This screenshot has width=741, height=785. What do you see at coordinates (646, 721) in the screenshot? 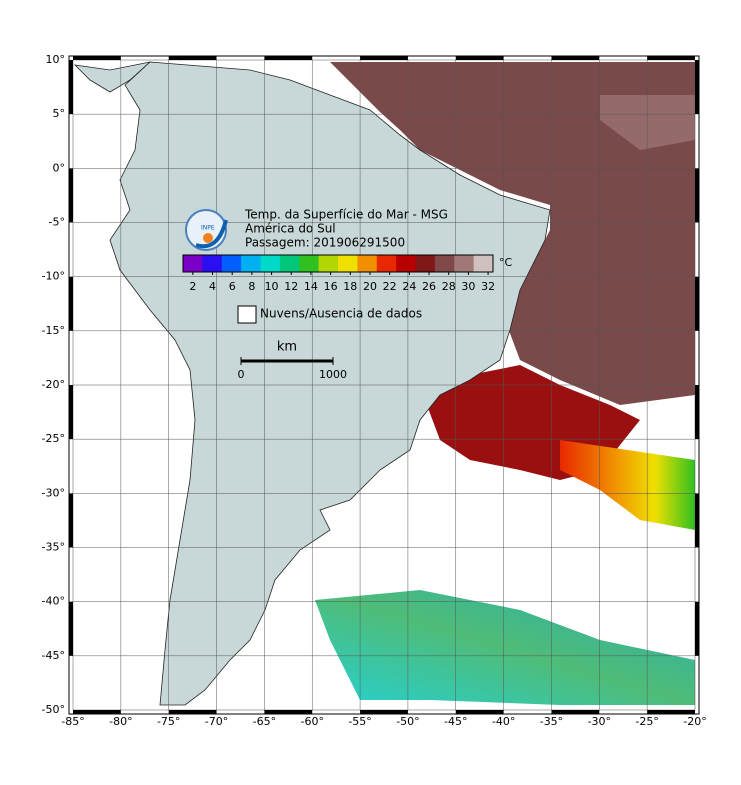
I see `x-tick-label: -25°` at bounding box center [646, 721].